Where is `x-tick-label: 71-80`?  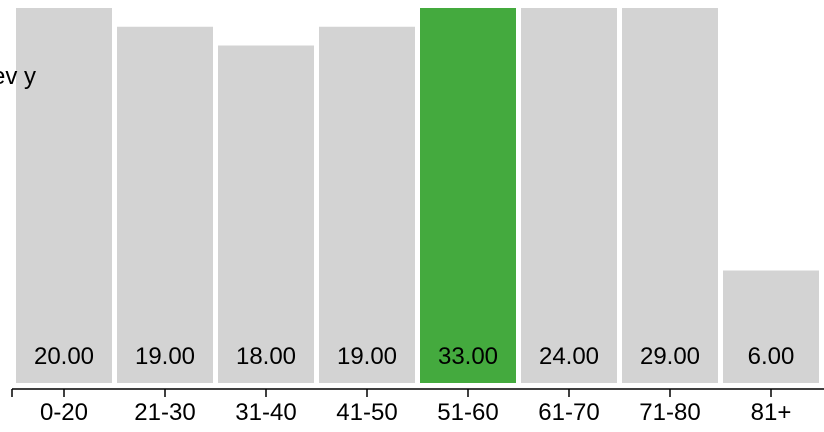 x-tick-label: 71-80 is located at coordinates (669, 412).